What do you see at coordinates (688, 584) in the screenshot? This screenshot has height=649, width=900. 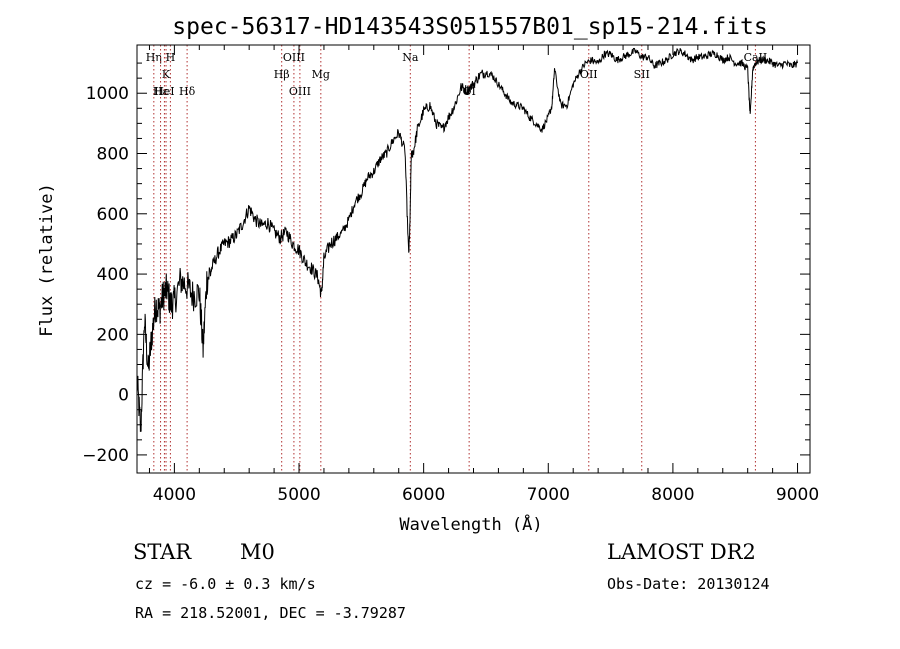 I see `obs-date-text: Obs-Date: 20130124` at bounding box center [688, 584].